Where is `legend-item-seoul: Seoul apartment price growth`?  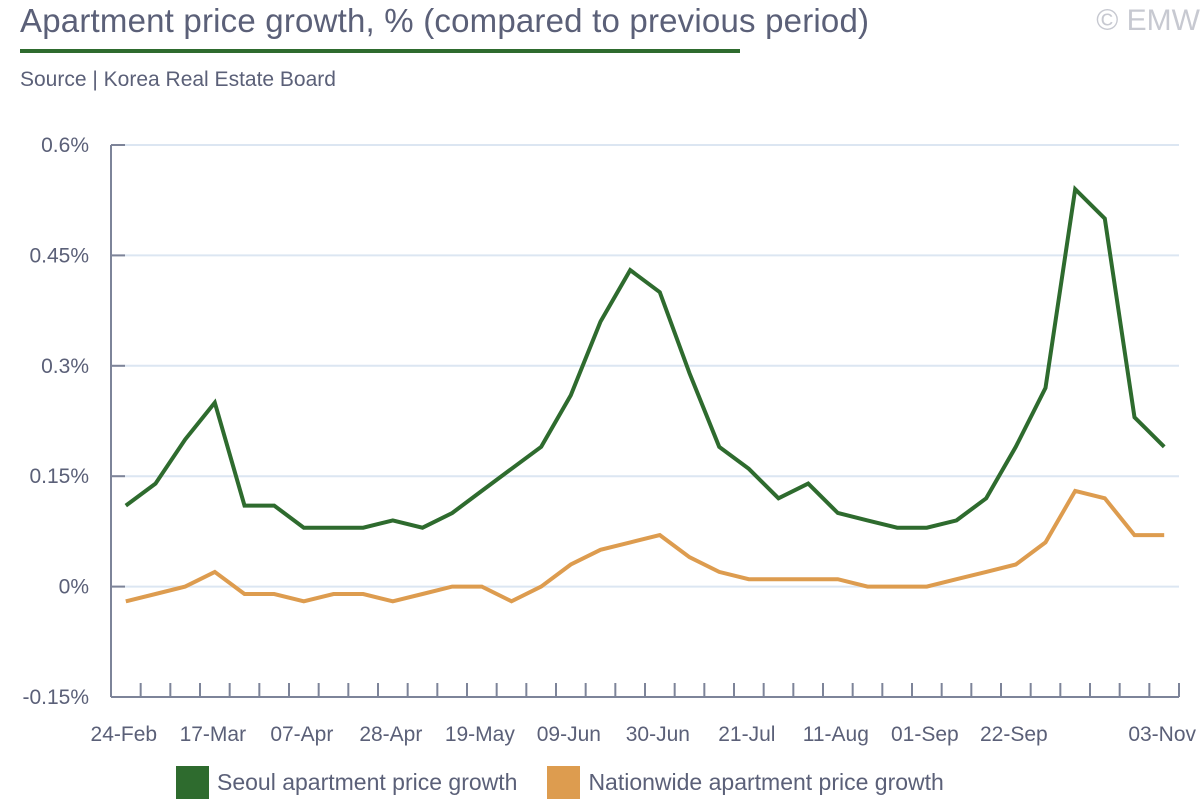 legend-item-seoul: Seoul apartment price growth is located at coordinates (346, 782).